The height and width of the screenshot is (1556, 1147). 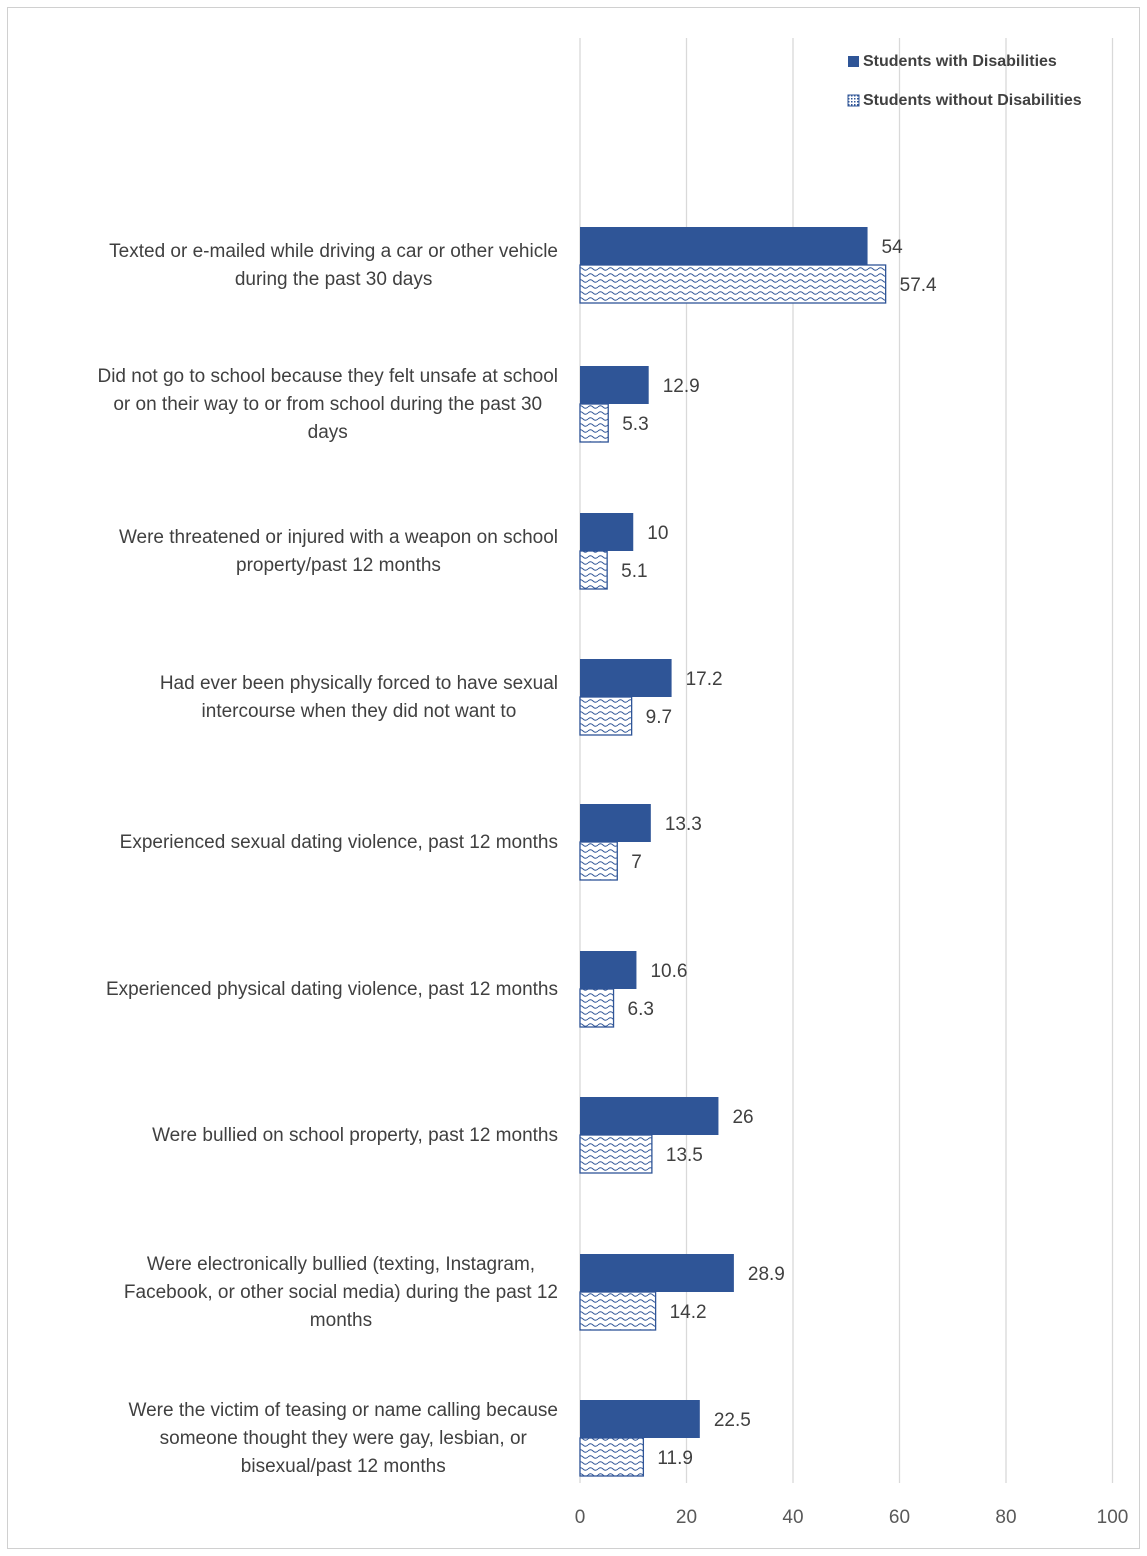 What do you see at coordinates (893, 247) in the screenshot?
I see `data-label: 54` at bounding box center [893, 247].